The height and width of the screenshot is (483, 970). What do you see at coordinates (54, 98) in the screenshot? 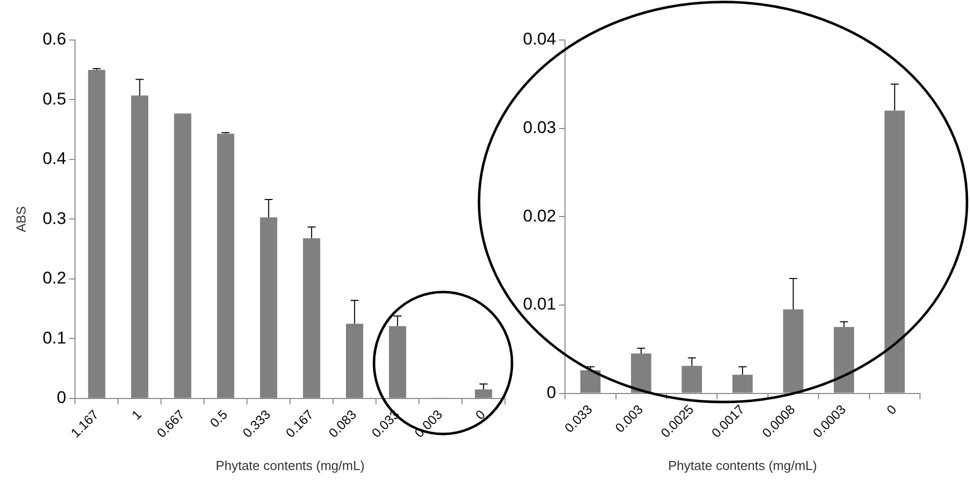
I see `y-tick-label: 0.5` at bounding box center [54, 98].